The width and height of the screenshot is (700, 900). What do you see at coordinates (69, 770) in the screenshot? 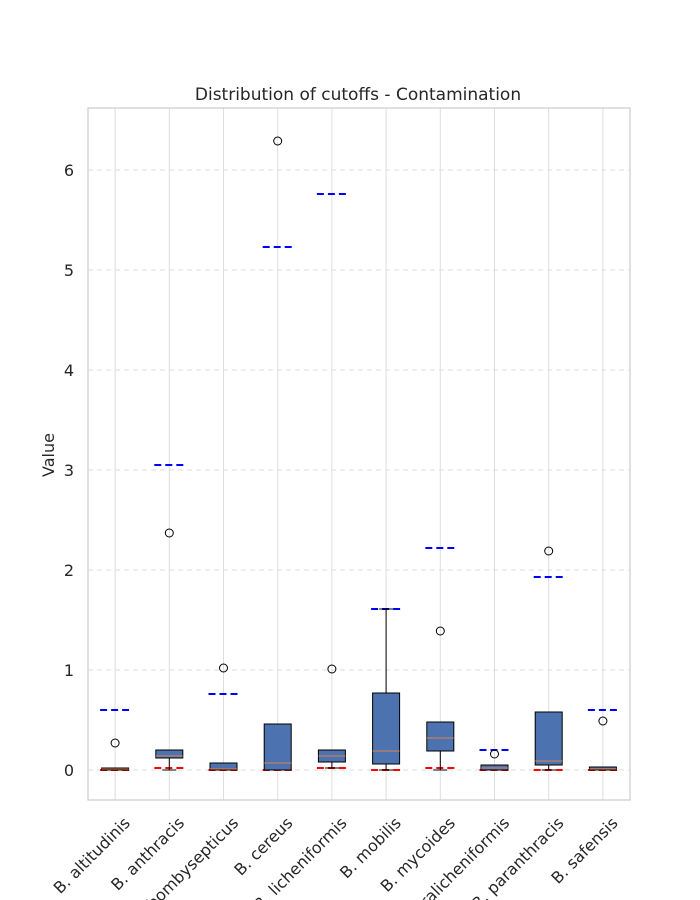
I see `y-tick-label: 0` at bounding box center [69, 770].